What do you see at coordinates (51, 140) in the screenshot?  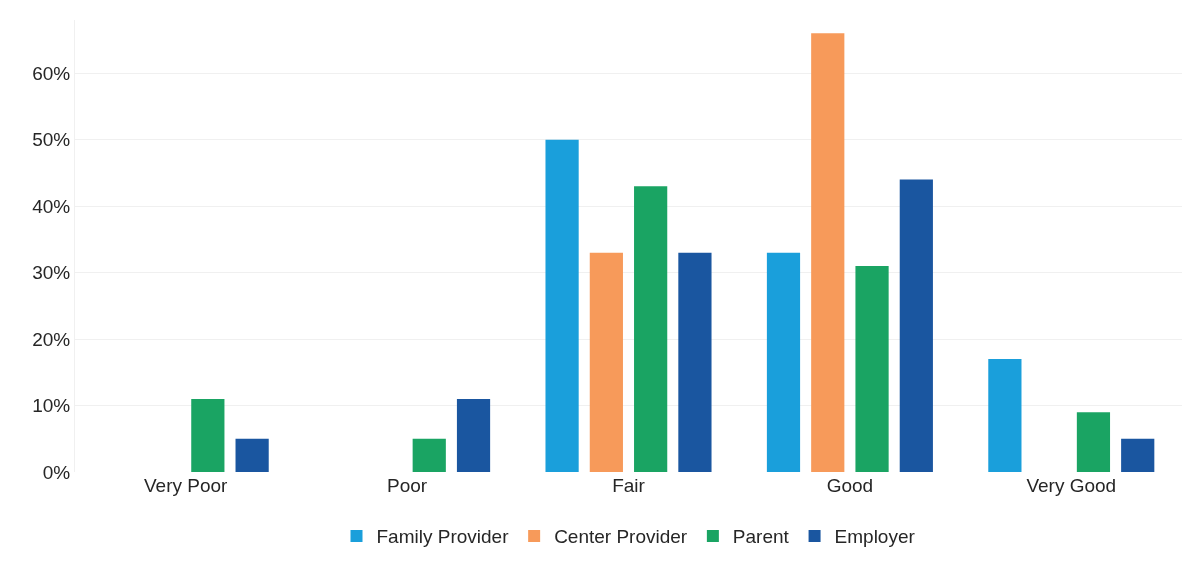 I see `y-tick-label: 50%` at bounding box center [51, 140].